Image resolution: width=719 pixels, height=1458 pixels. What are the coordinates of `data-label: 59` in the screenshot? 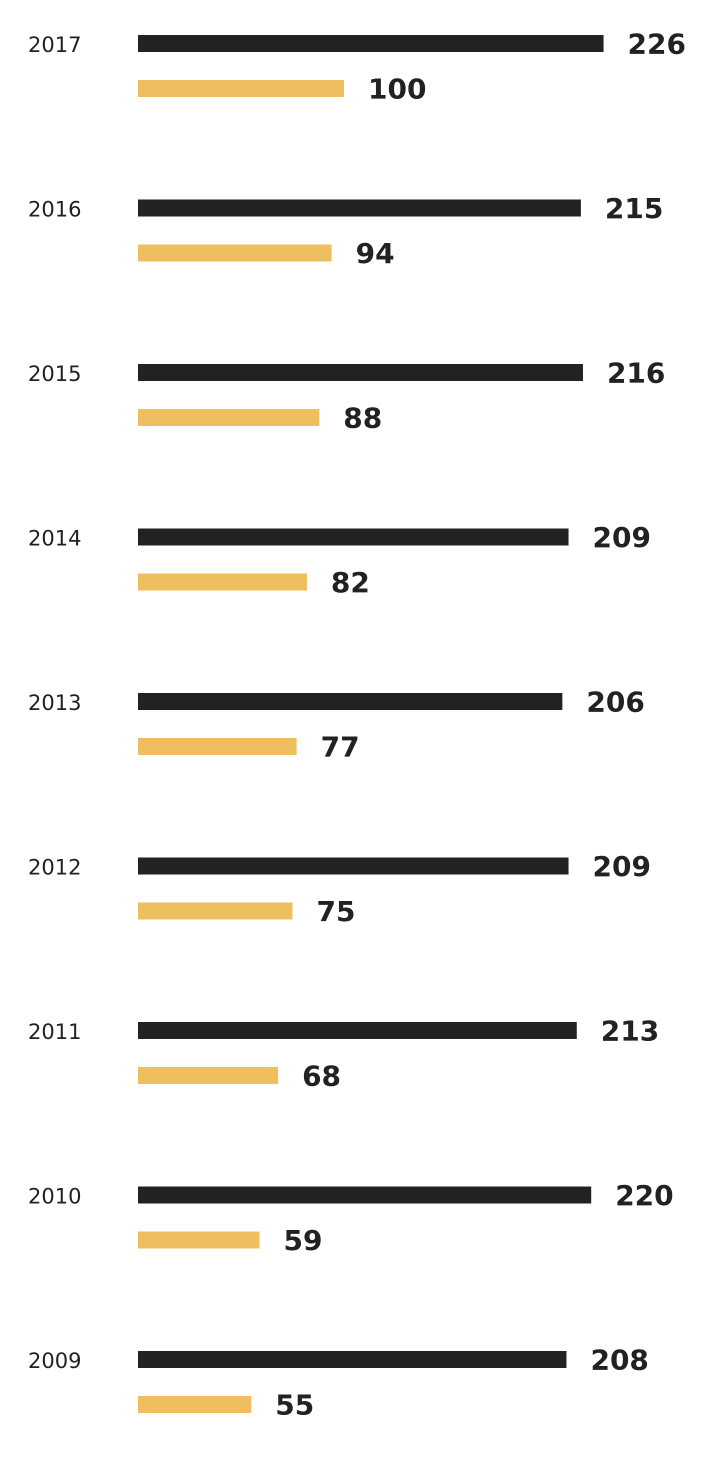 It's located at (303, 1240).